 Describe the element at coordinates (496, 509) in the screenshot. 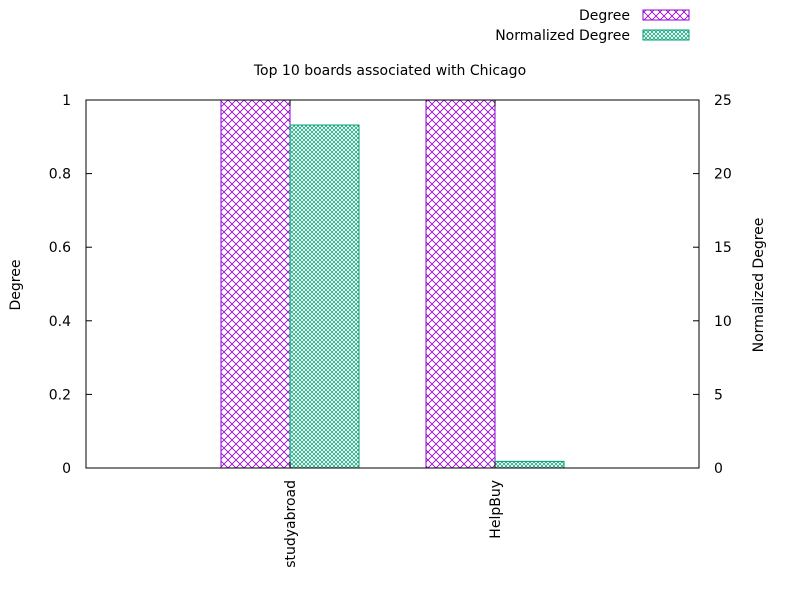

I see `x-tick-label: HelpBuy` at that location.